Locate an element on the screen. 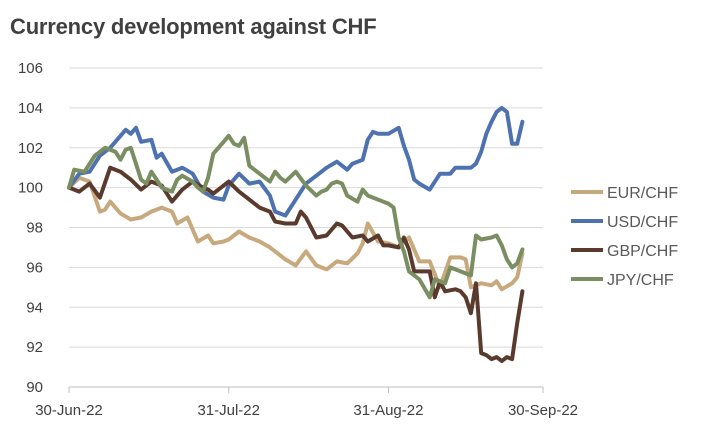  y-tick-label: 92 is located at coordinates (34, 347).